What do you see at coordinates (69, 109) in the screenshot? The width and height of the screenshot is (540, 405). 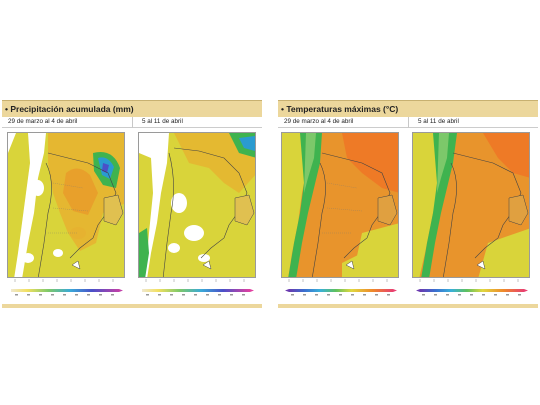 I see `panel-title: • Precipitación acumulada (mm)` at bounding box center [69, 109].